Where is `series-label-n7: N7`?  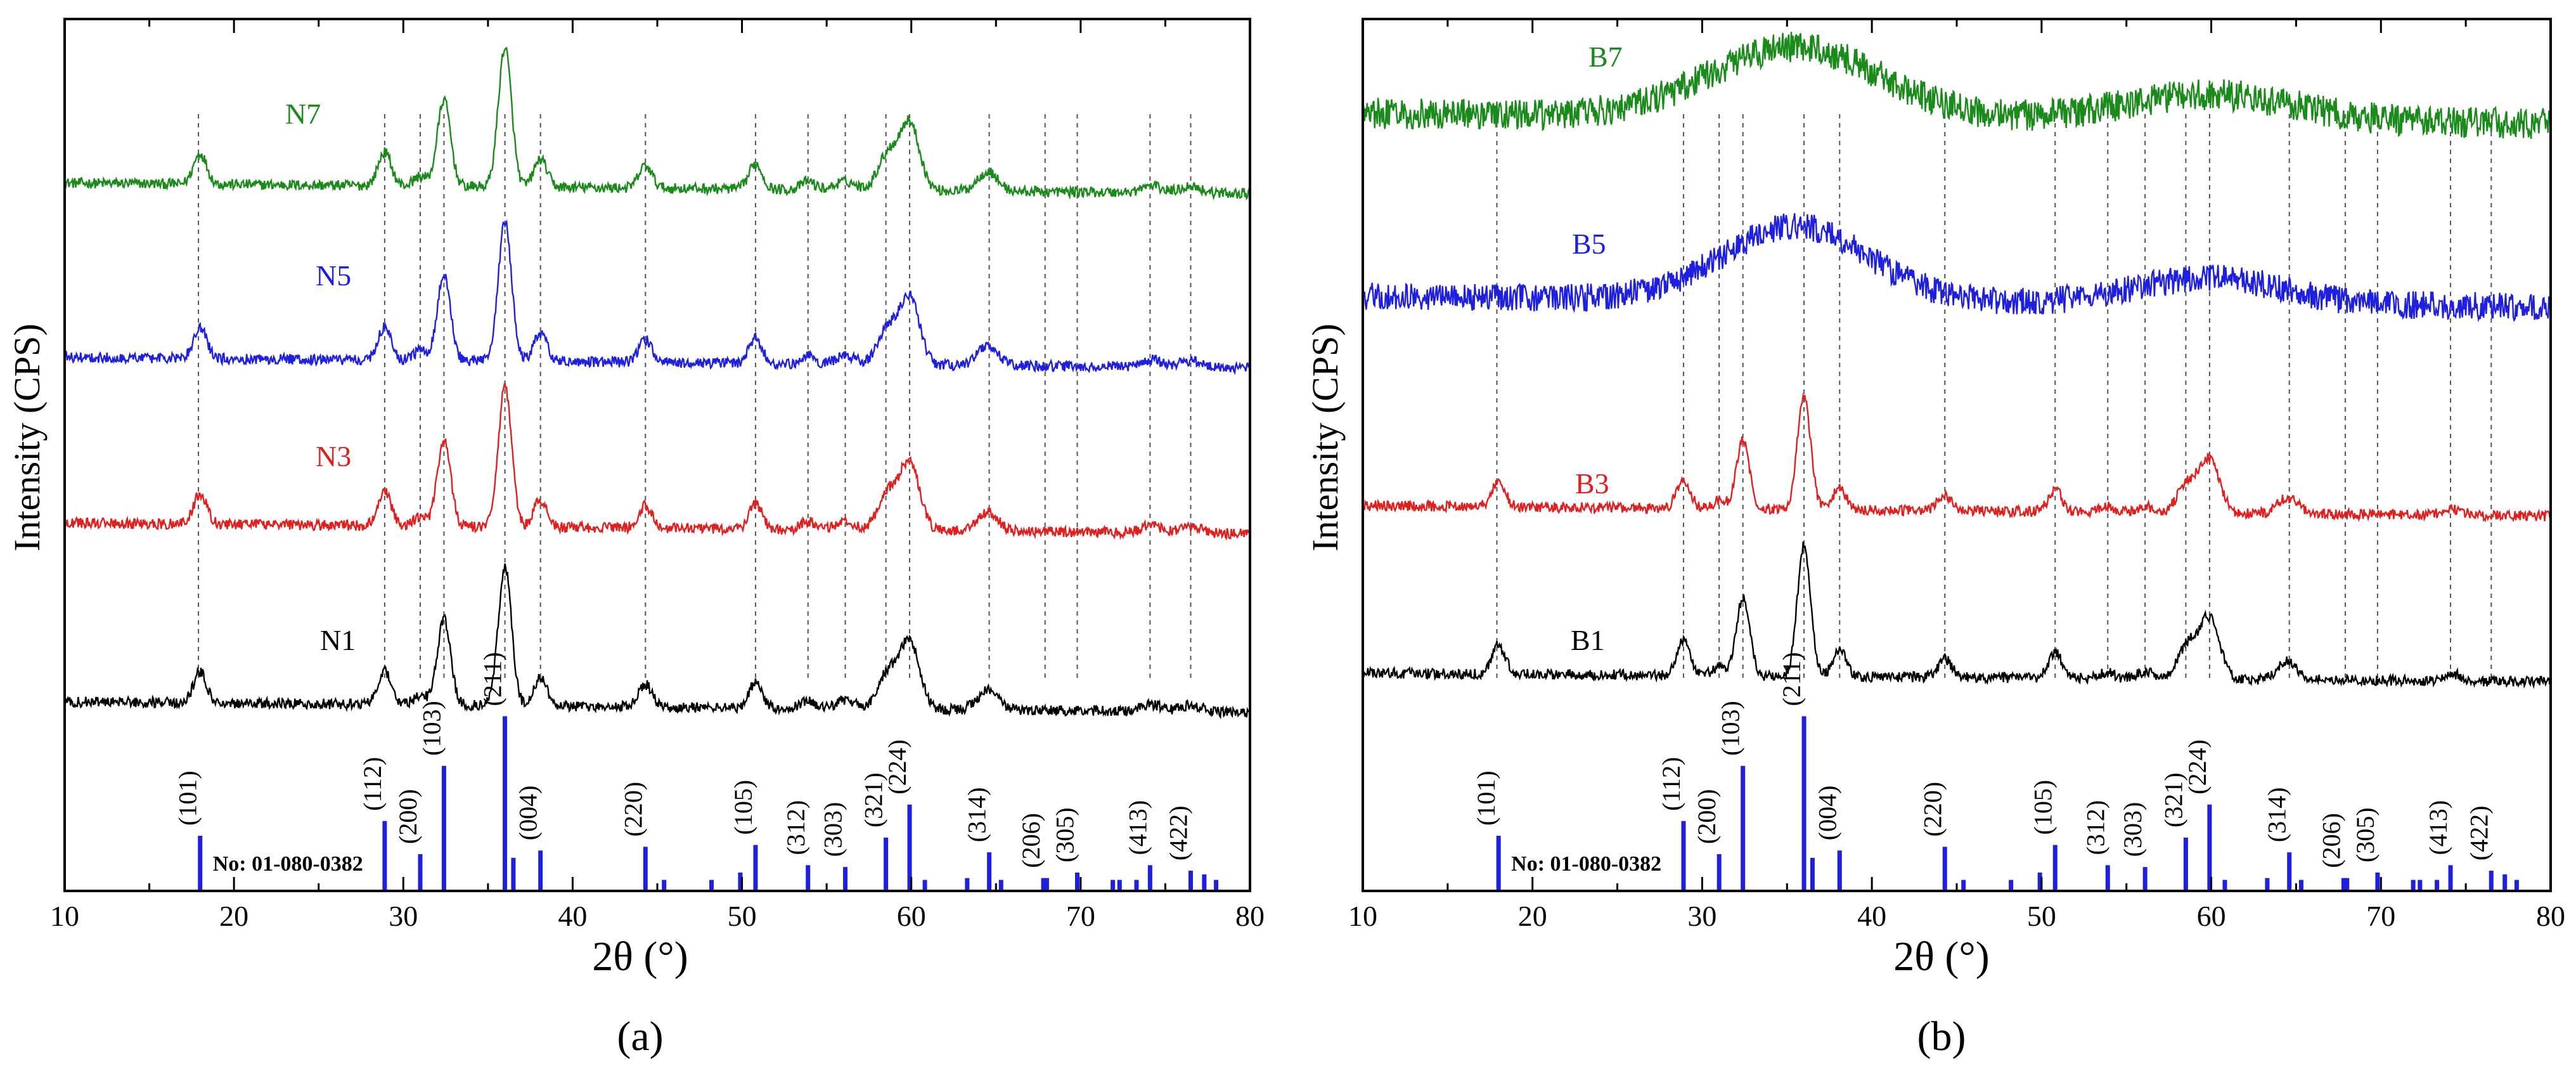 series-label-n7: N7 is located at coordinates (303, 114).